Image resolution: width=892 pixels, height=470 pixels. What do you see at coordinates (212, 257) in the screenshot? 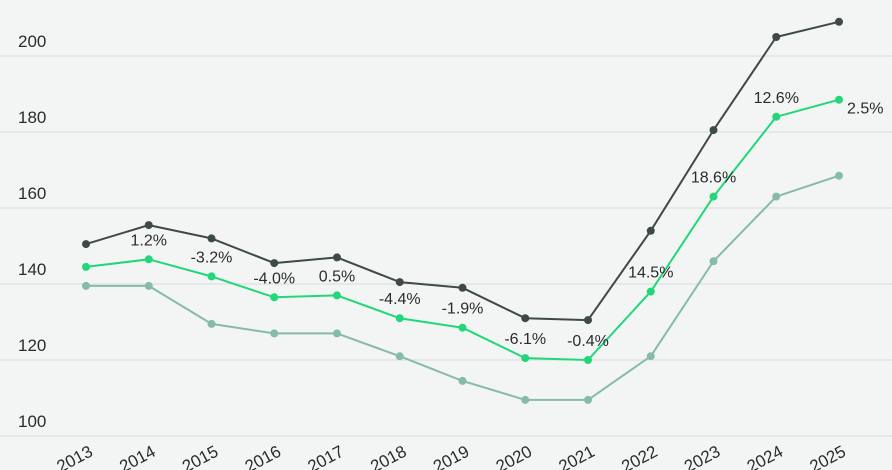
I see `data-label: -3.2%` at bounding box center [212, 257].